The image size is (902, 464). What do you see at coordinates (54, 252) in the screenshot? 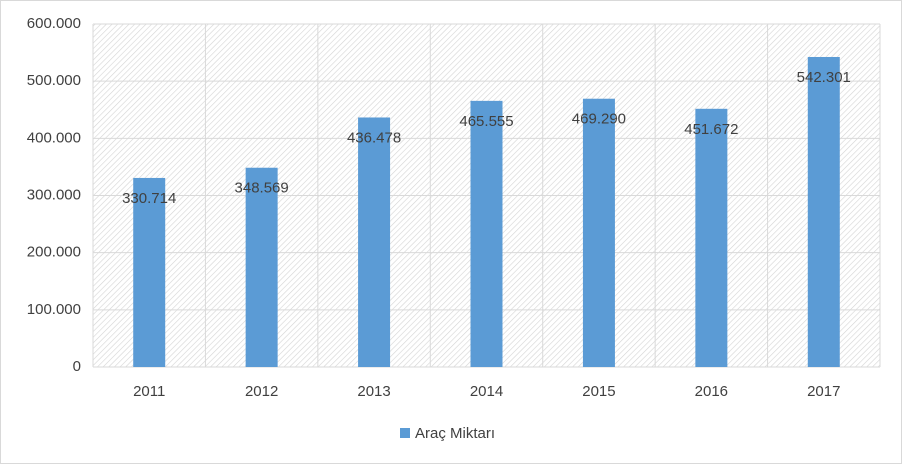
I see `y-tick-label: 200.000` at bounding box center [54, 252].